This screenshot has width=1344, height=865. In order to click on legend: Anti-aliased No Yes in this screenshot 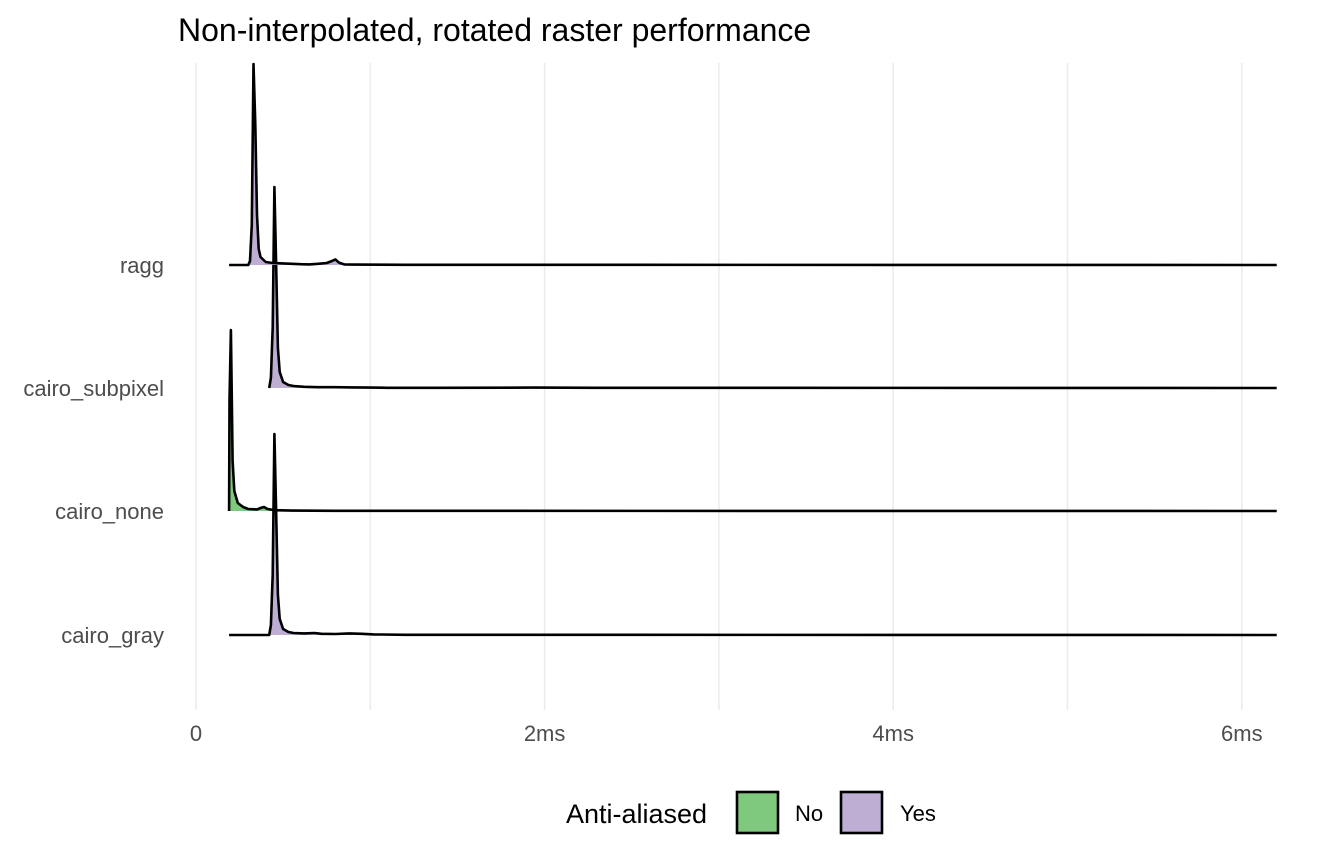, I will do `click(751, 812)`.